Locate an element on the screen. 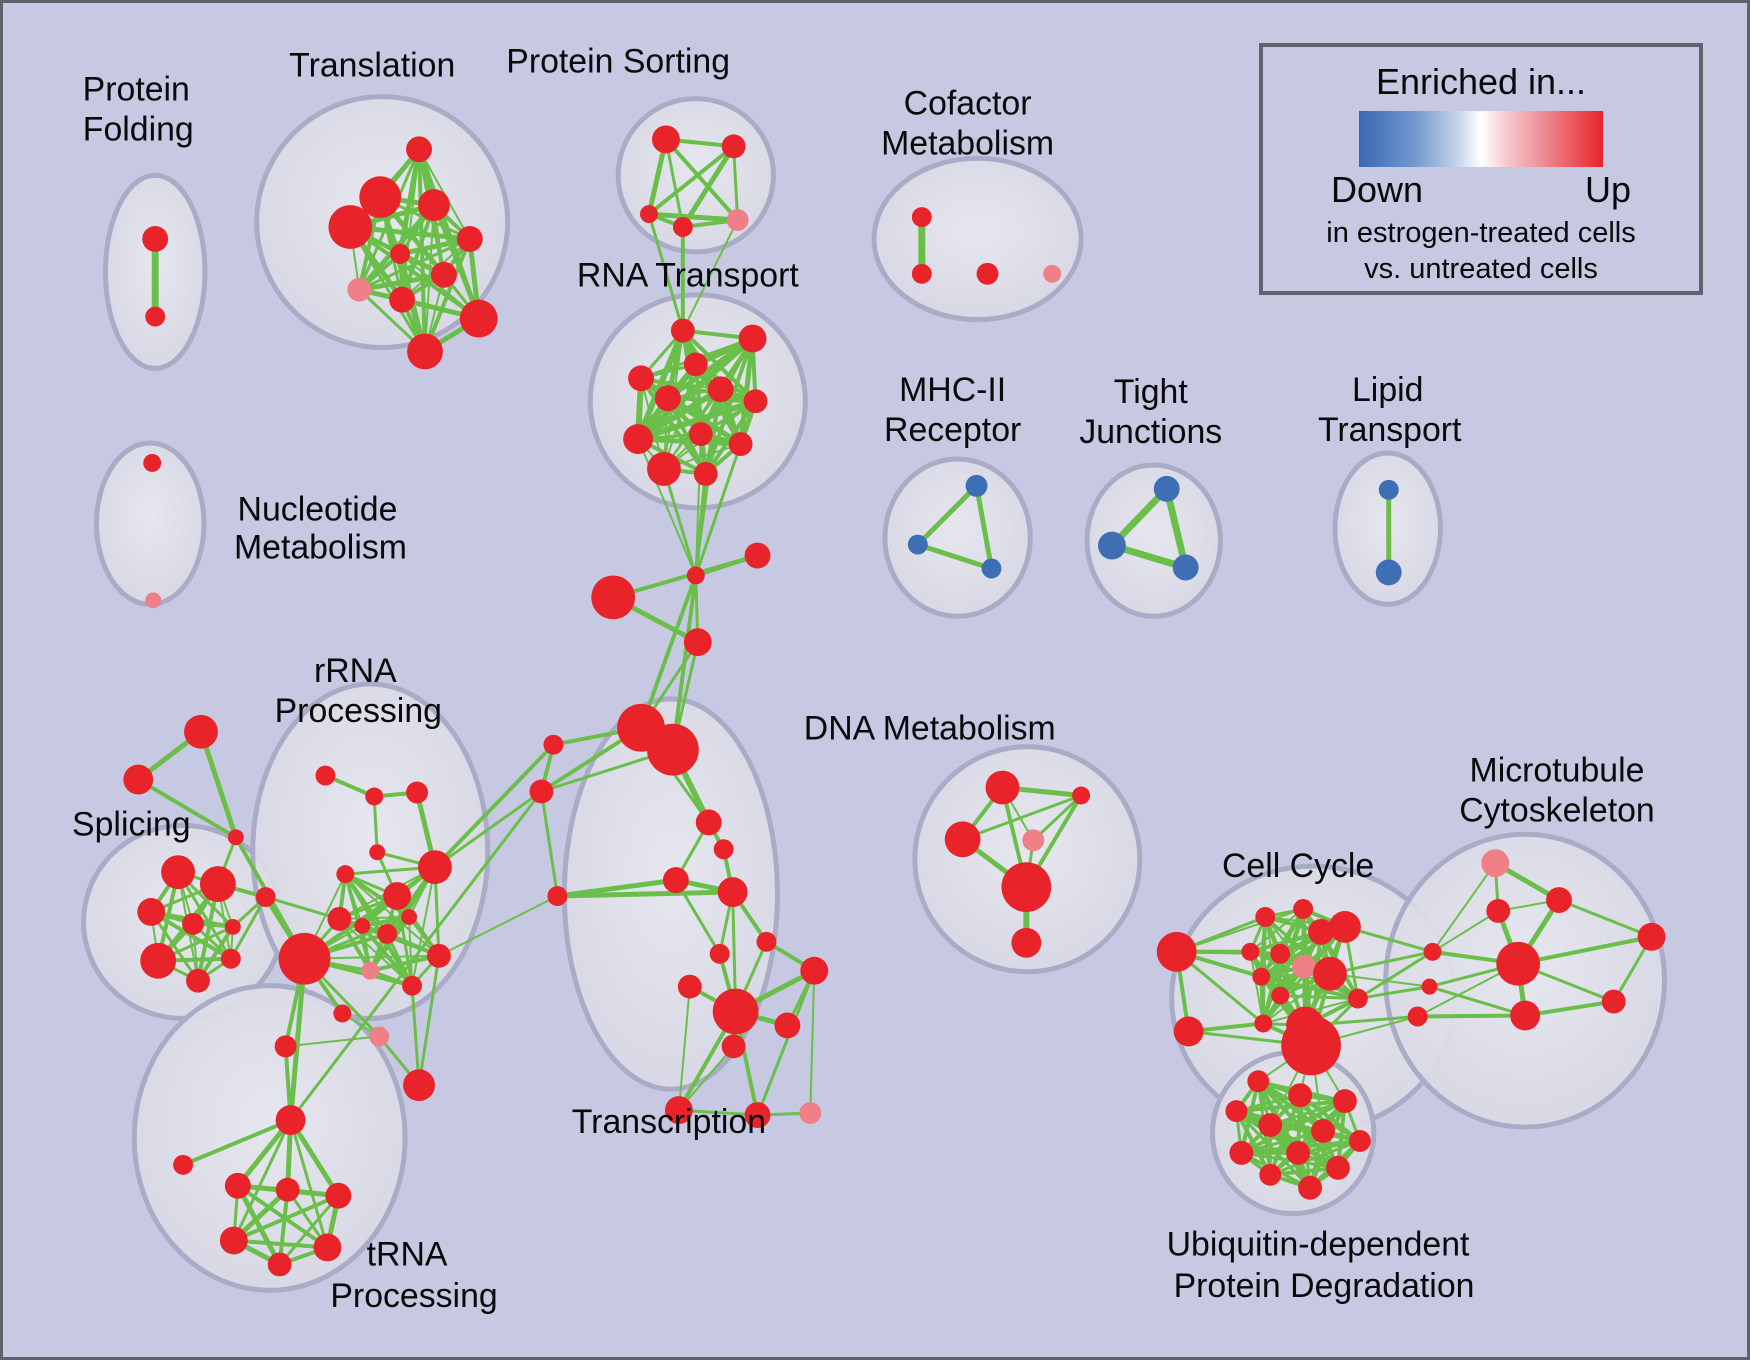 This screenshot has height=1360, width=1750. node-tj0 is located at coordinates (1166, 488).